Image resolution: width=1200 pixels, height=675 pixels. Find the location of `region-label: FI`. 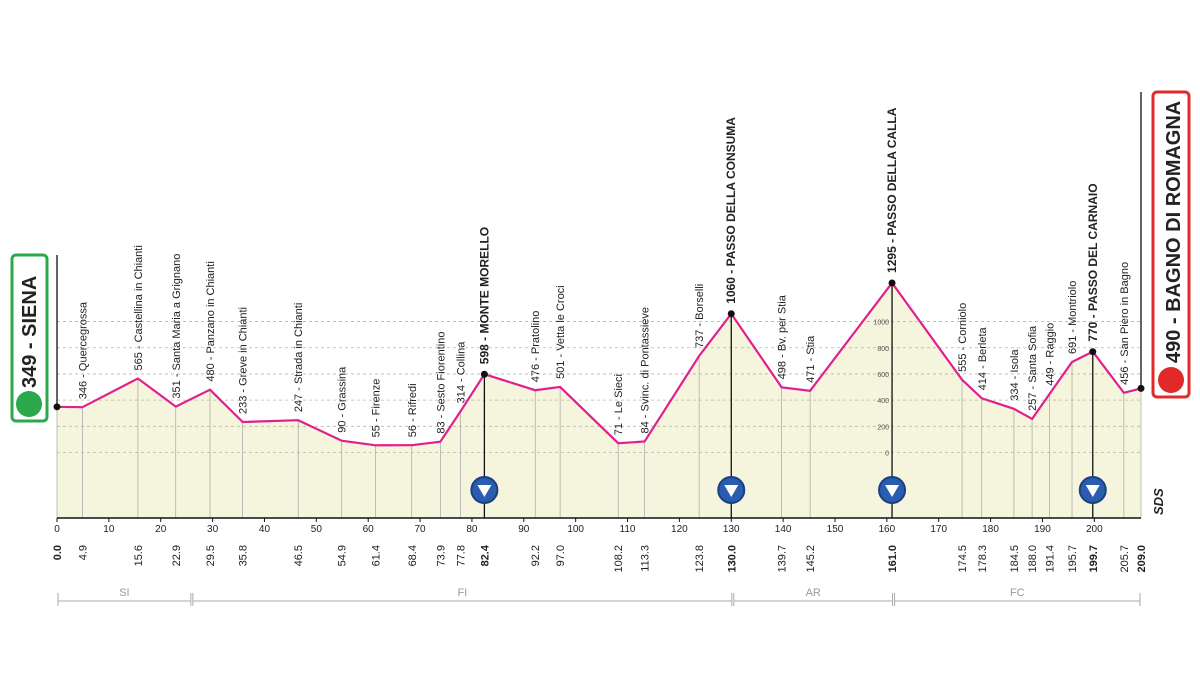

region-label: FI is located at coordinates (462, 593).